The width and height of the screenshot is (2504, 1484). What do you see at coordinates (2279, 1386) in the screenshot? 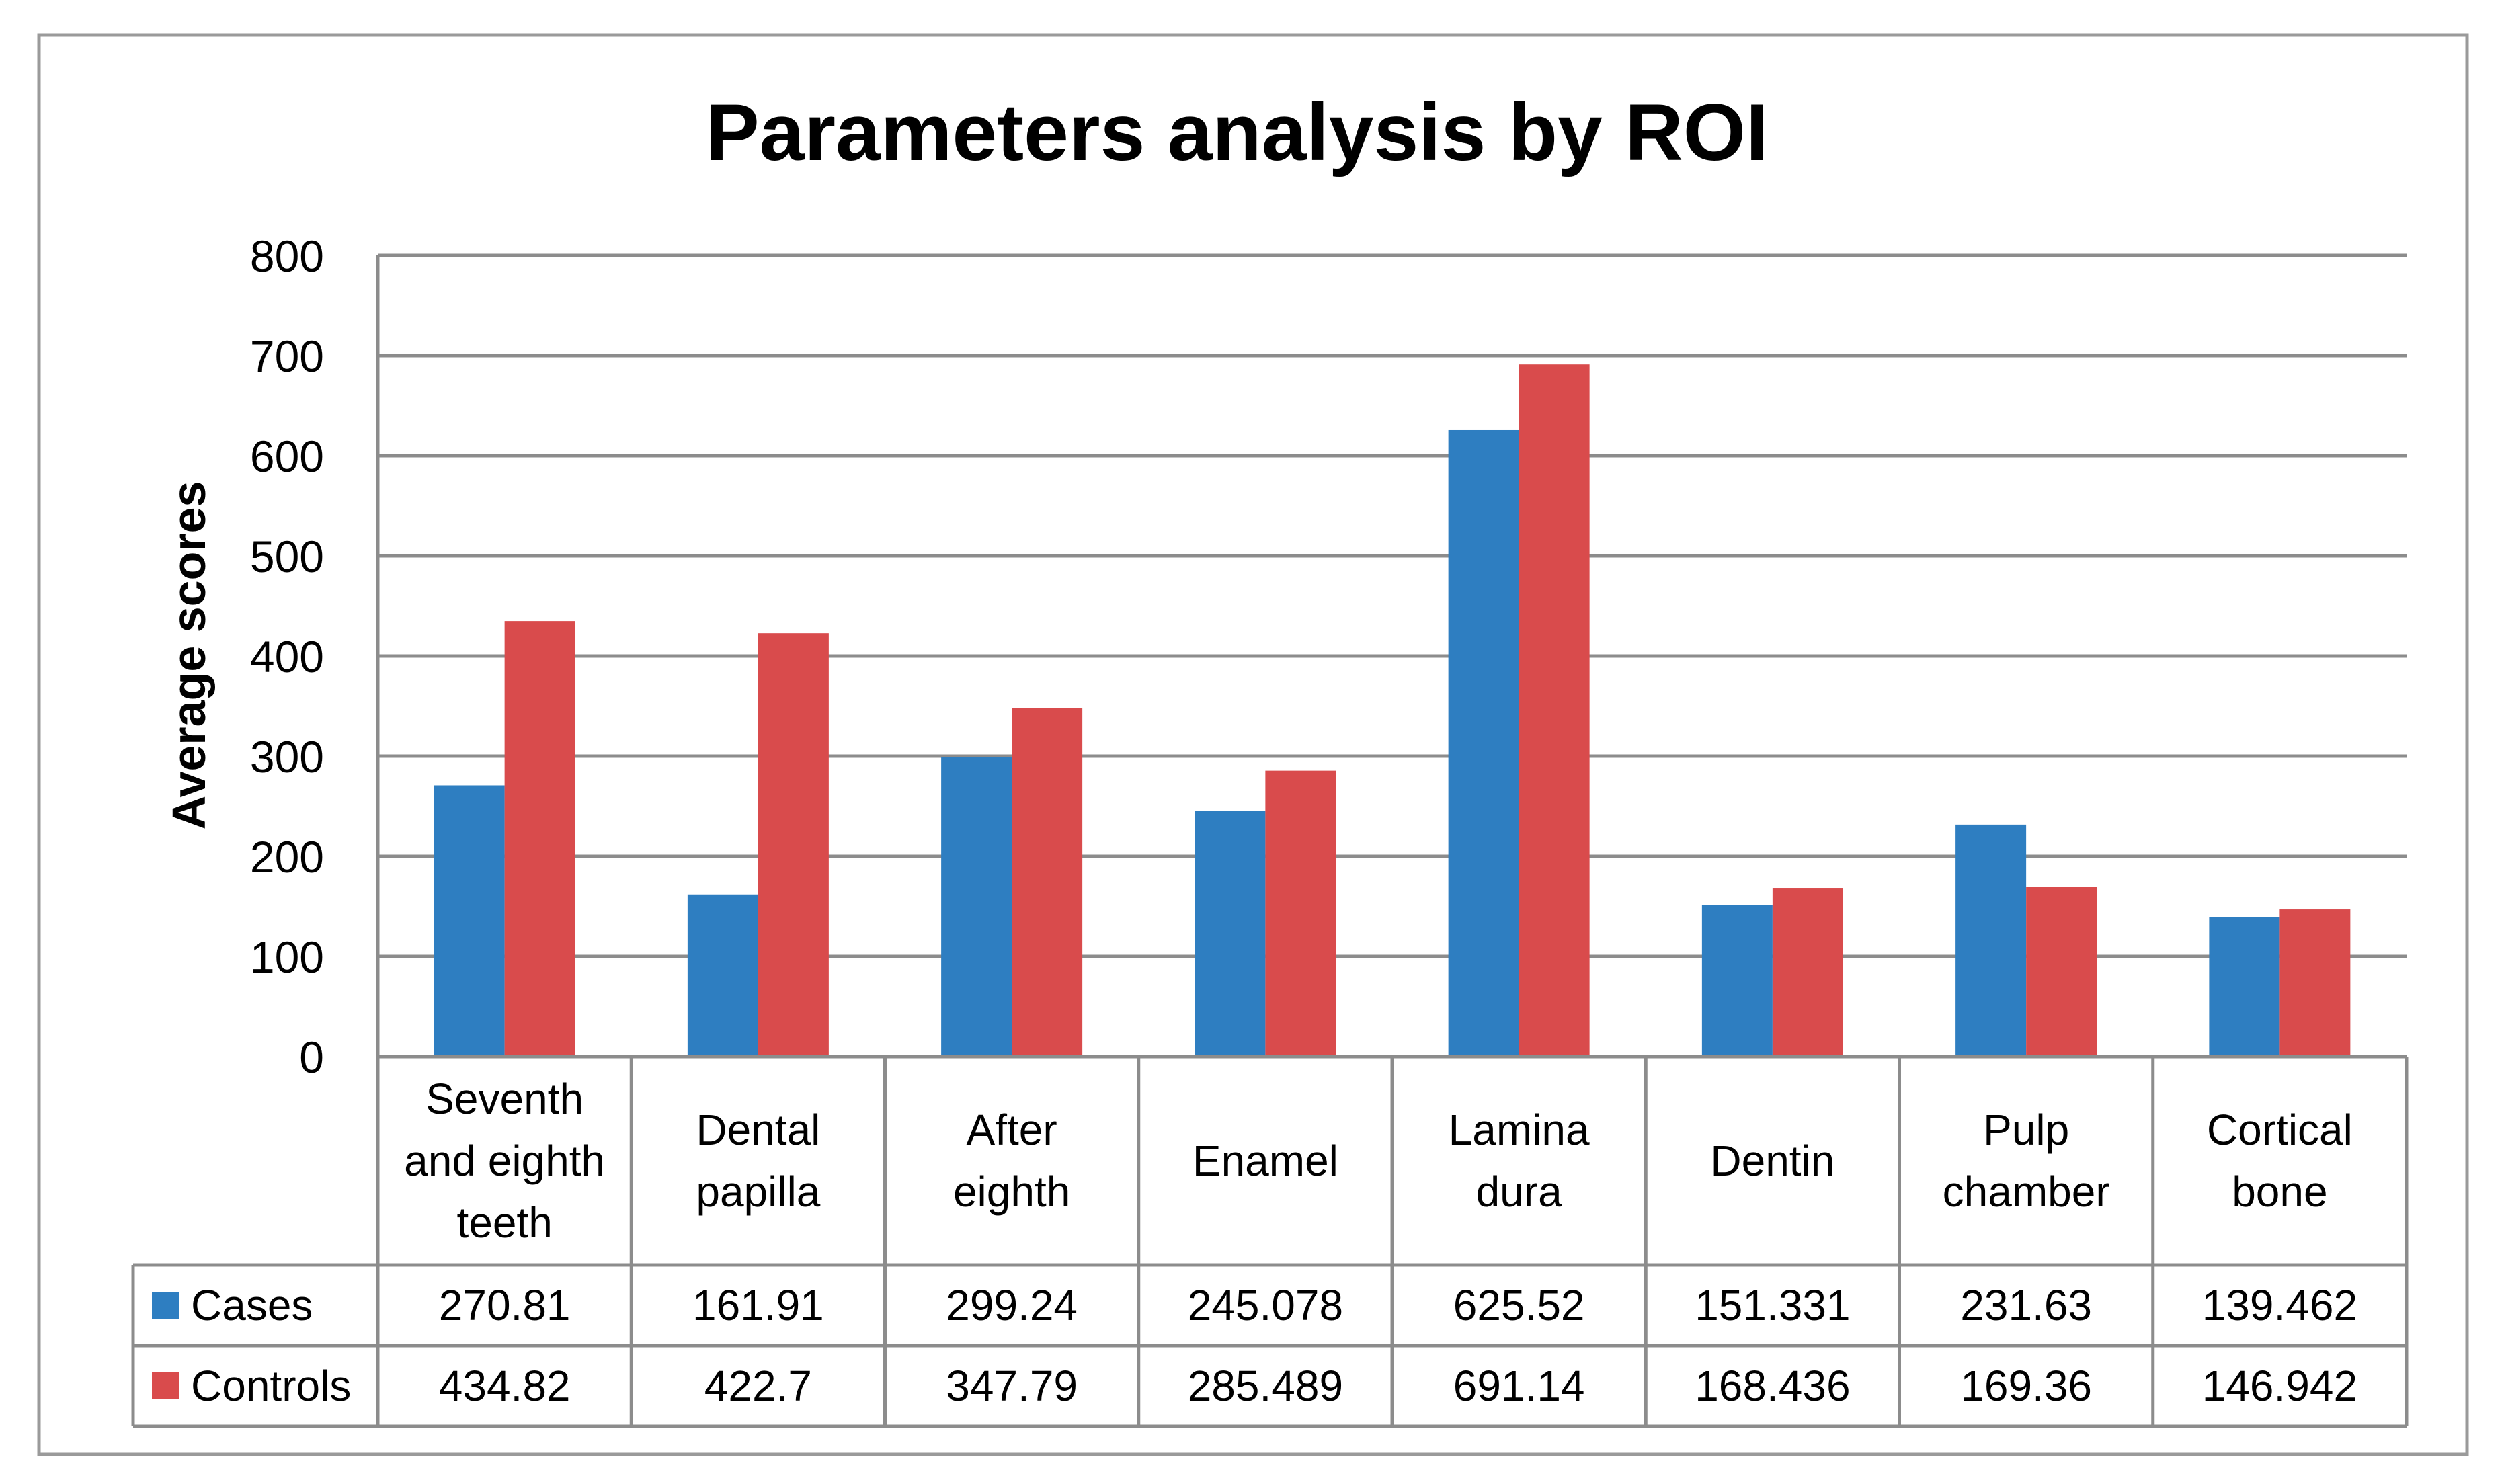
I see `data-label-controls: 146.942` at bounding box center [2279, 1386].